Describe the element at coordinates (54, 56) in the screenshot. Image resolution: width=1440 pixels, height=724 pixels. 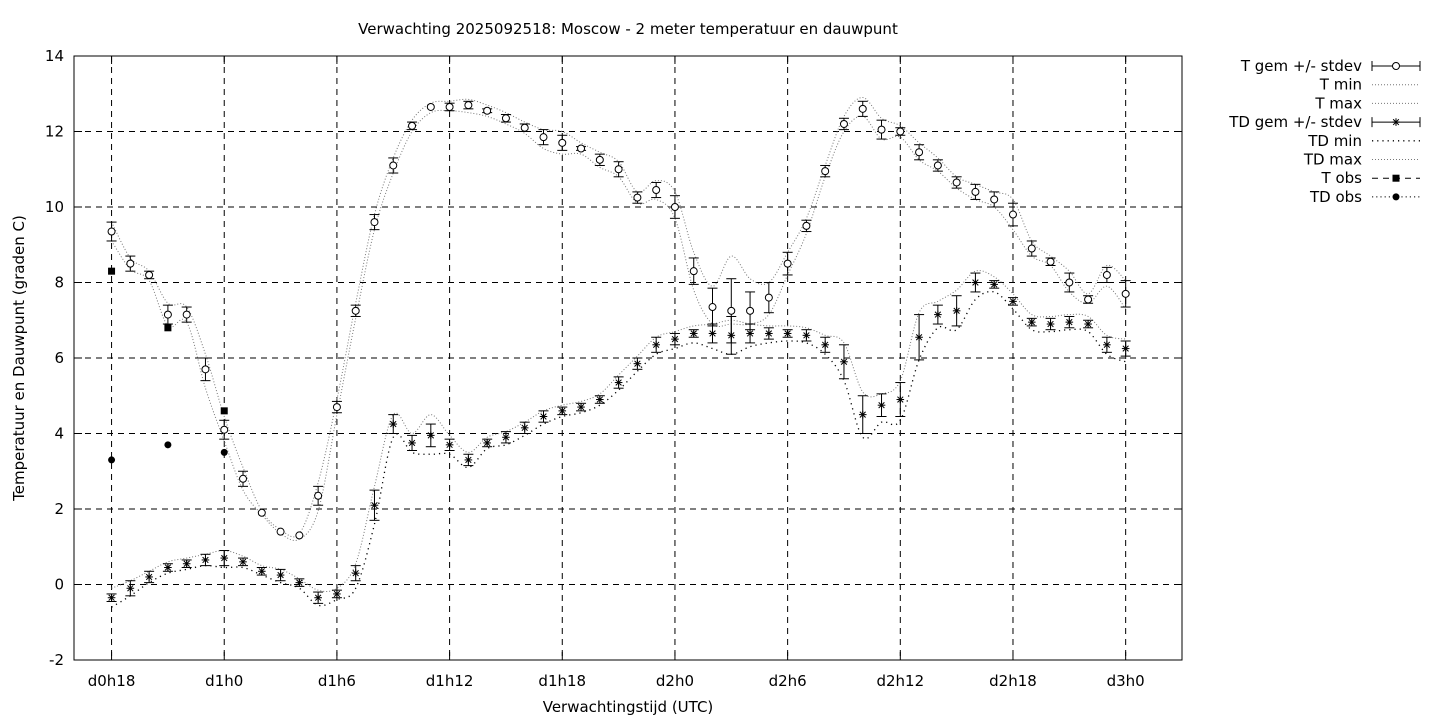
I see `y-tick-label: 14` at that location.